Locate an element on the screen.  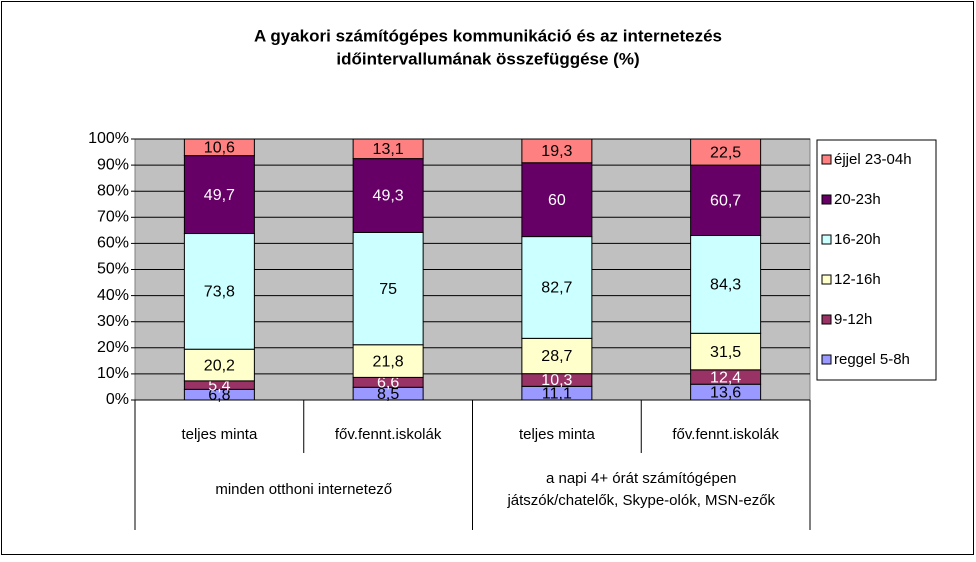
value-label: 10,6 is located at coordinates (219, 148).